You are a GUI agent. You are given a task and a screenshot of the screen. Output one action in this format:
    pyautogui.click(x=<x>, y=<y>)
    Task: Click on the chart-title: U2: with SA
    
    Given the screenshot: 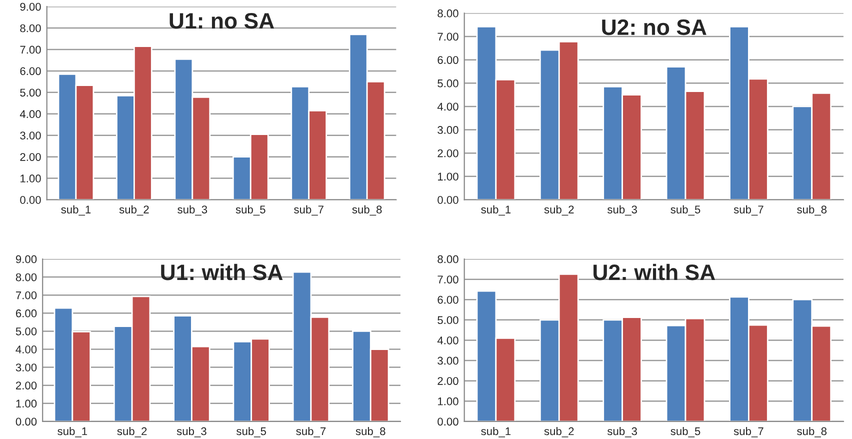 What is the action you would take?
    pyautogui.click(x=655, y=272)
    